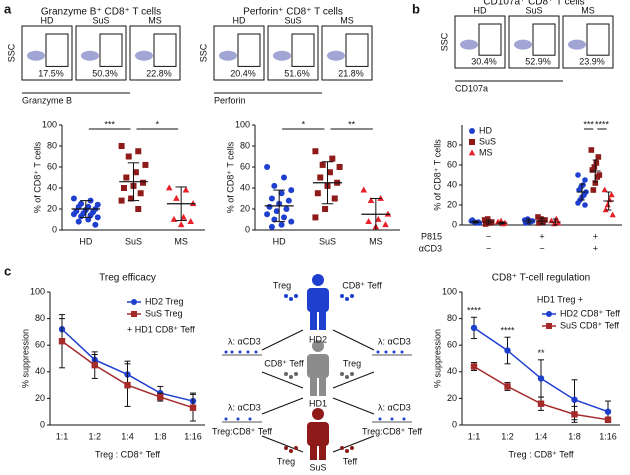 Image resolution: width=630 pixels, height=475 pixels. Describe the element at coordinates (94, 436) in the screenshot. I see `x-tick-label: 1:2` at that location.